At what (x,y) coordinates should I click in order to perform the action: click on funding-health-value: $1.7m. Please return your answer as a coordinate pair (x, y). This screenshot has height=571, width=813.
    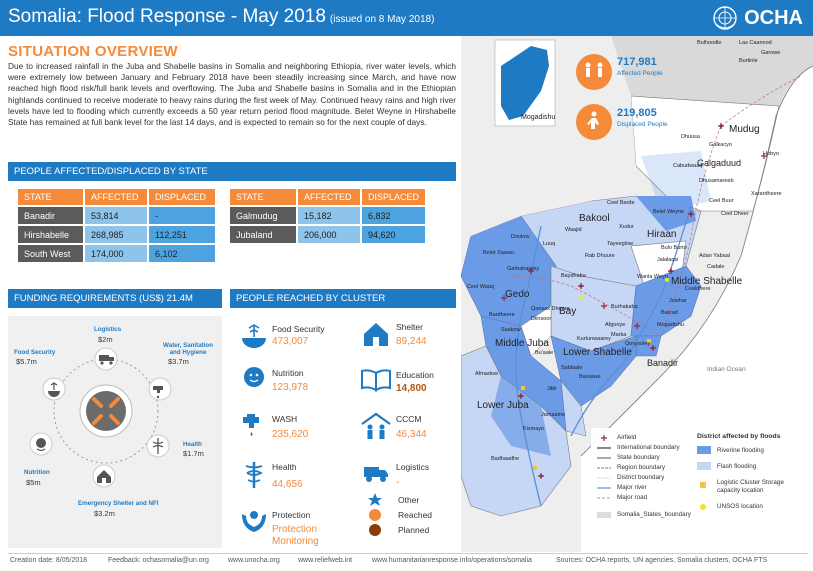
    Looking at the image, I should click on (193, 453).